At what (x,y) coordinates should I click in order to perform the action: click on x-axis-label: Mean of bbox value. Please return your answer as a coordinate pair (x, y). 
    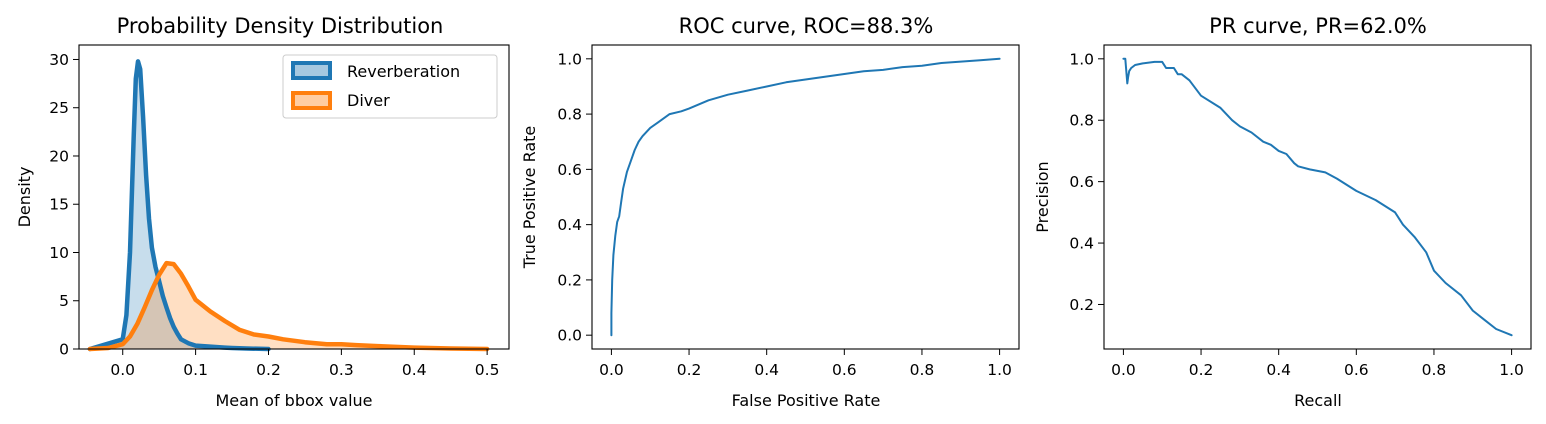
    Looking at the image, I should click on (293, 400).